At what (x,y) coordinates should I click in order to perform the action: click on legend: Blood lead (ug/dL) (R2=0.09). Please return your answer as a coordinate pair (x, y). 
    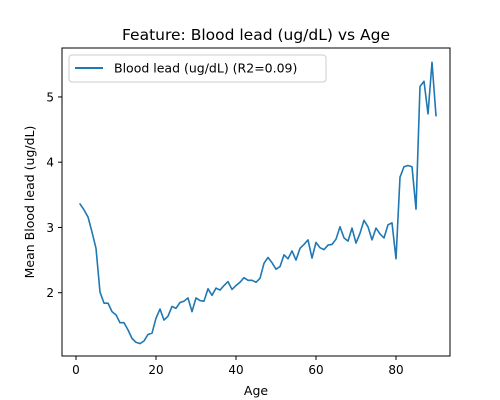
    Looking at the image, I should click on (197, 68).